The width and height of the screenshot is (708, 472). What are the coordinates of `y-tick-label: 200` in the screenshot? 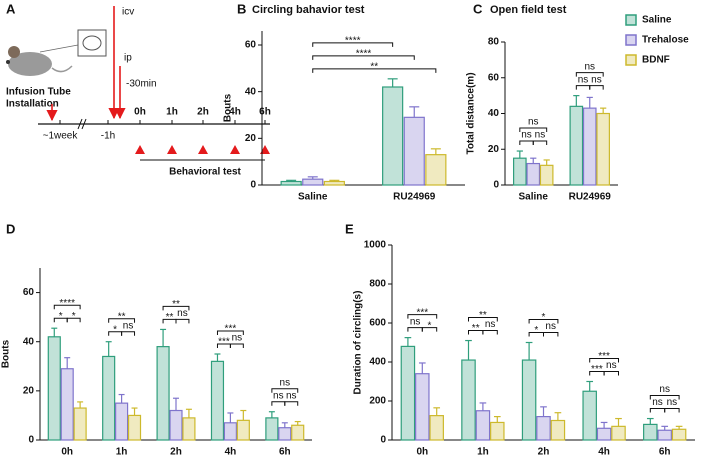 It's located at (377, 401).